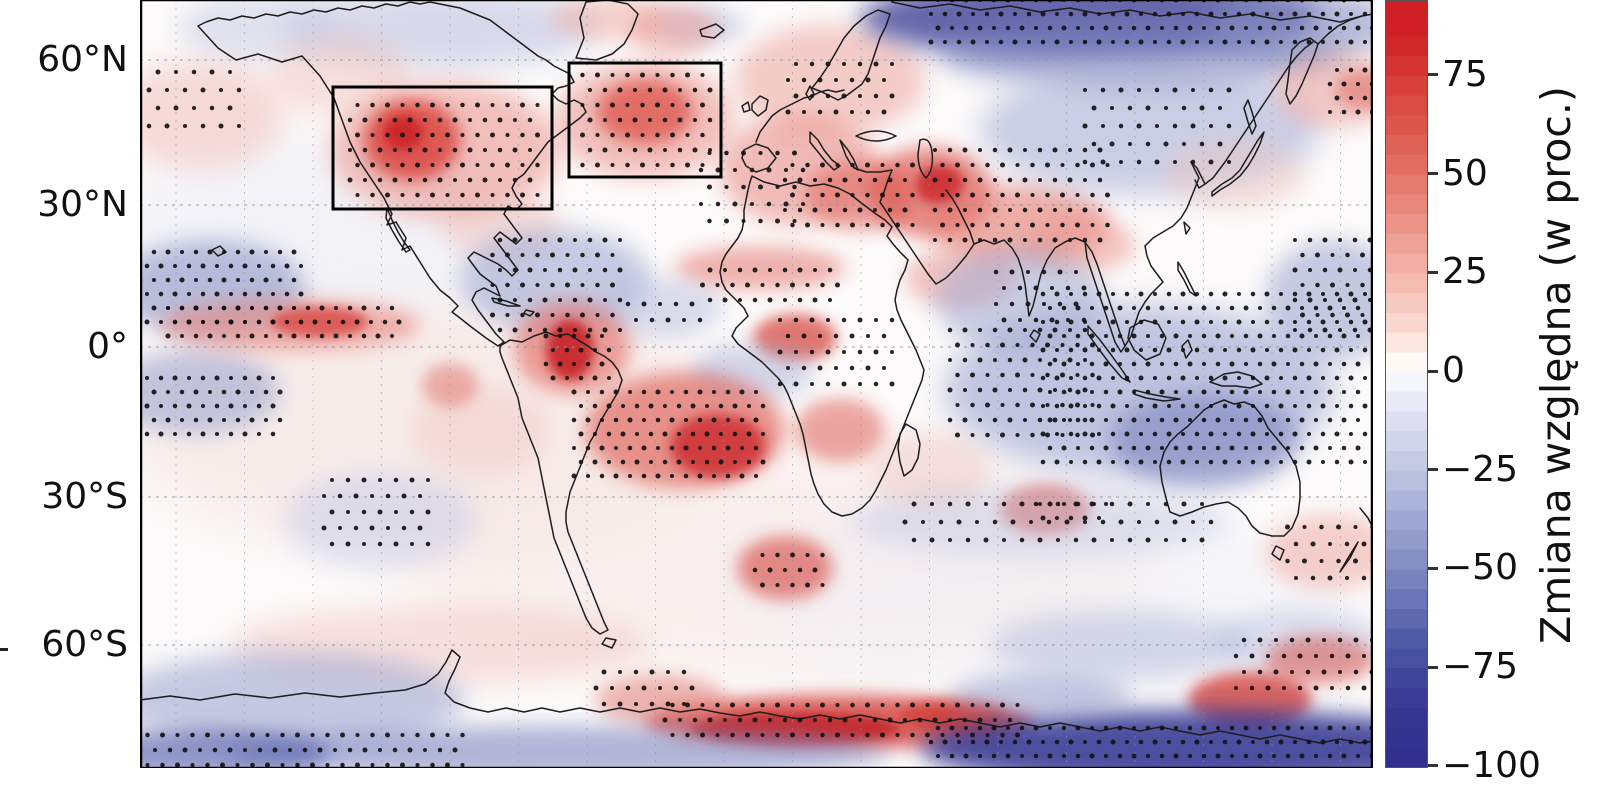  What do you see at coordinates (235, 748) in the screenshot?
I see `anomaly-blob` at bounding box center [235, 748].